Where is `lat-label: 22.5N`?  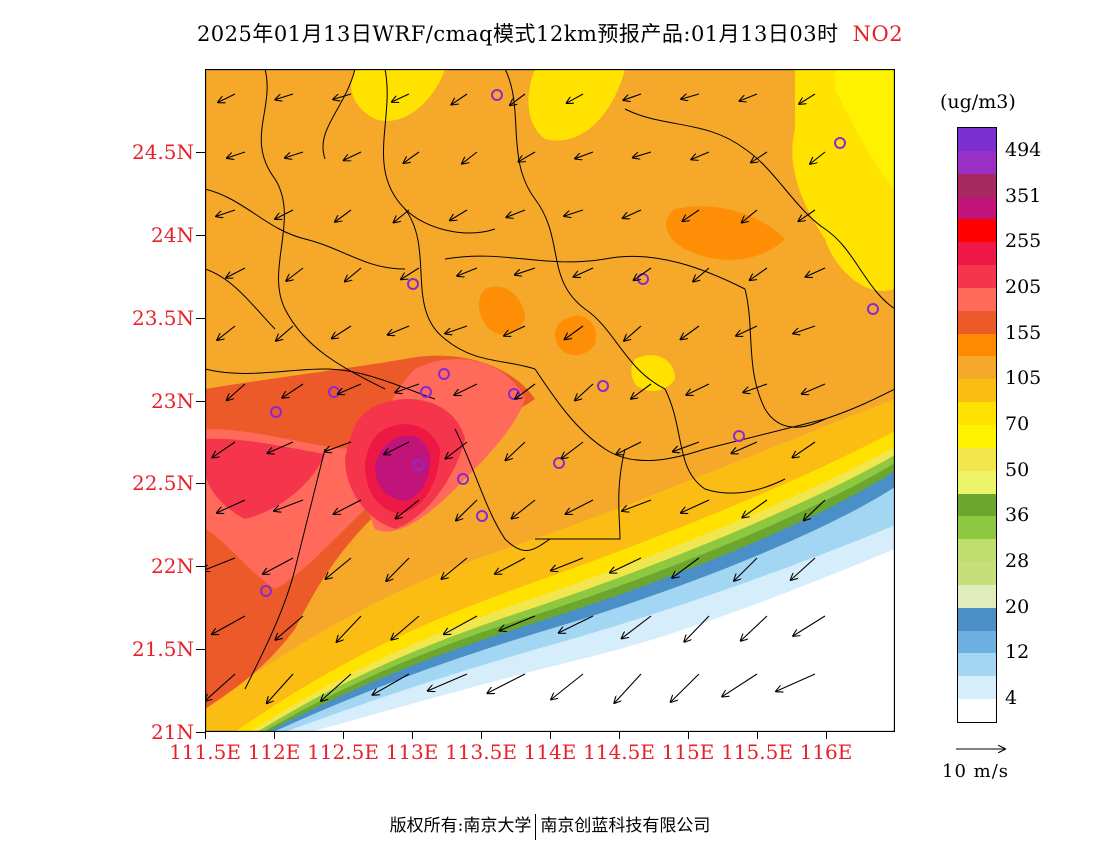
lat-label: 22.5N is located at coordinates (162, 483).